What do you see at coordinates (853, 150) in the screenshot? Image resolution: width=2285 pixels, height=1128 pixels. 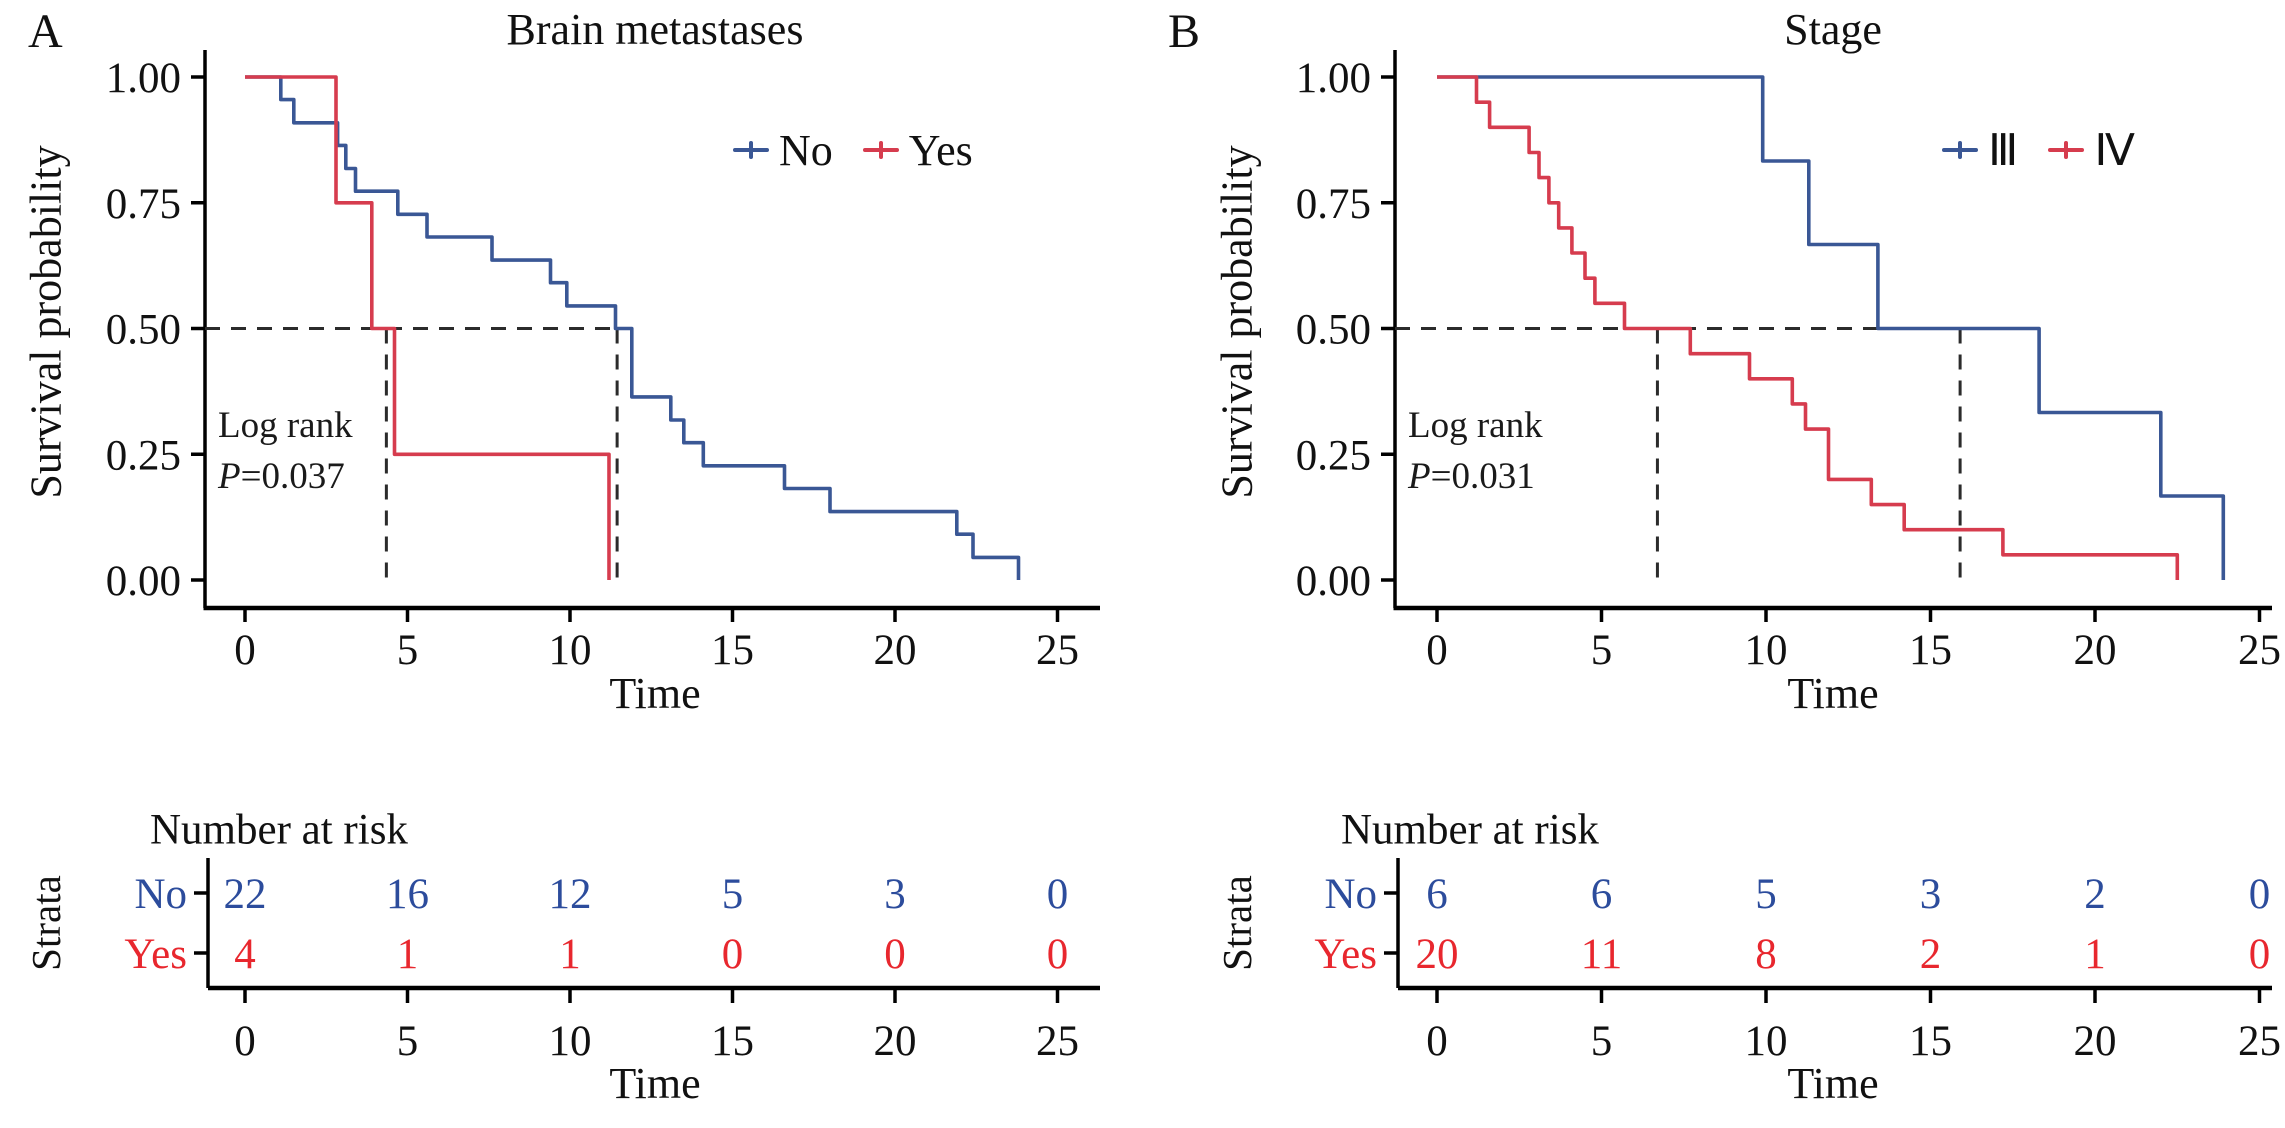 I see `panel-a-legend: No Yes` at bounding box center [853, 150].